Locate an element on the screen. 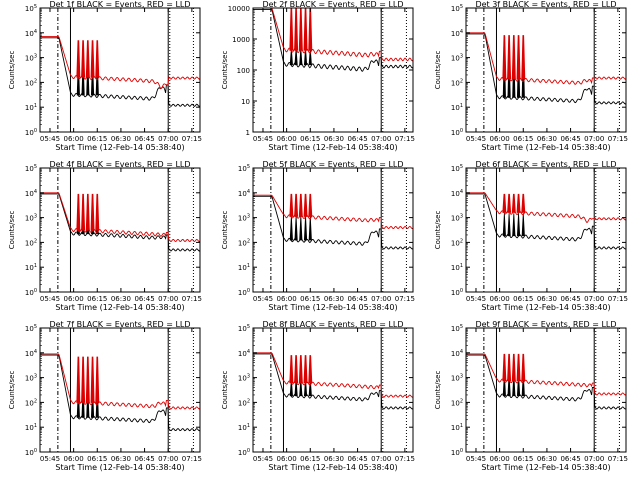  panel-title: Det 6f BLACK = Events, RED = LLD is located at coordinates (545, 164).